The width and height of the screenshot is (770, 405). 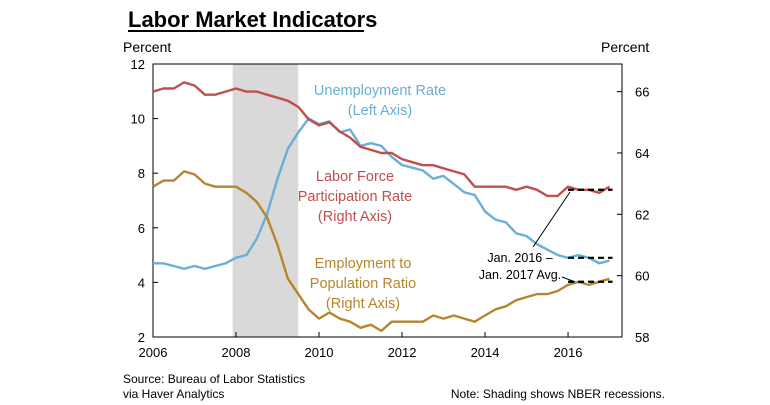 I want to click on x-tick-label: 2008, so click(x=236, y=352).